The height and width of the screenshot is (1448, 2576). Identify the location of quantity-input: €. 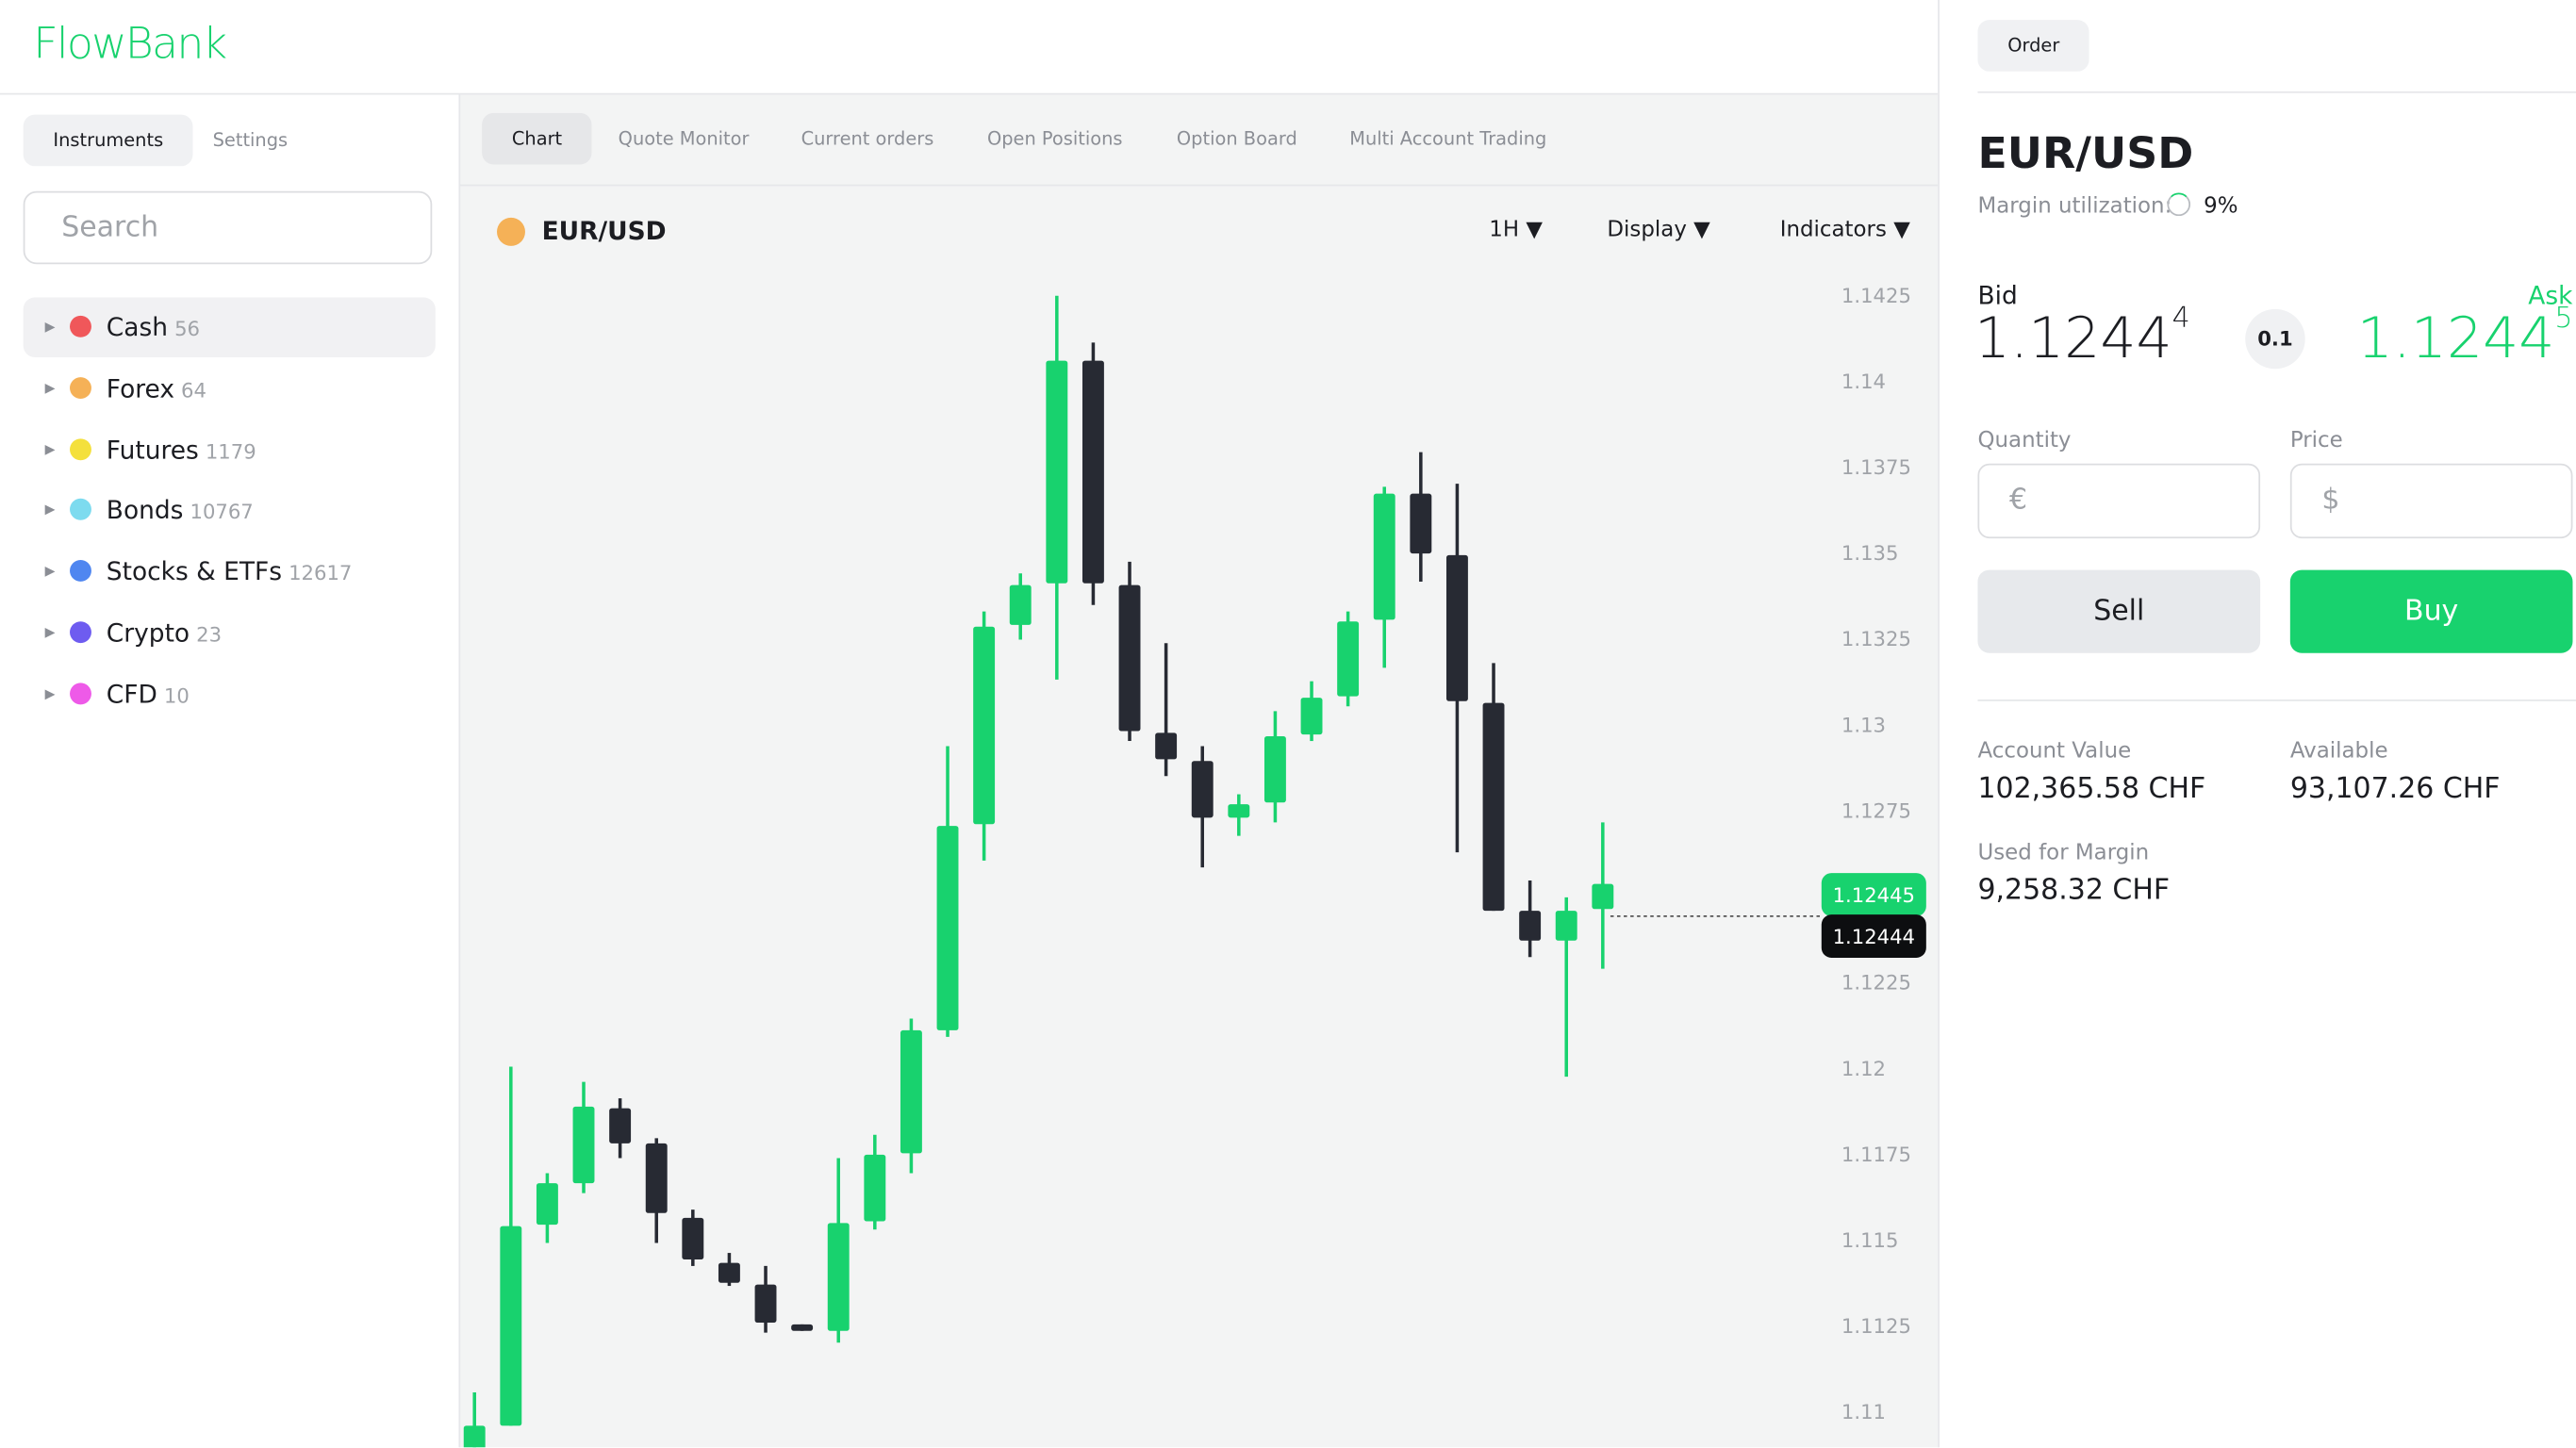
(2119, 501).